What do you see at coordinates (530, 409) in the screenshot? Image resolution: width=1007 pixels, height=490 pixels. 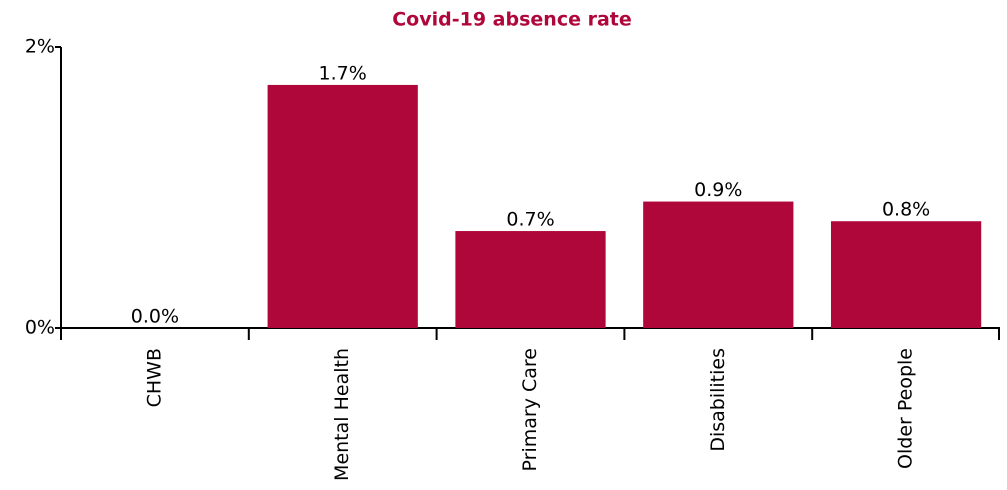 I see `x-tick-label: Primary Care` at bounding box center [530, 409].